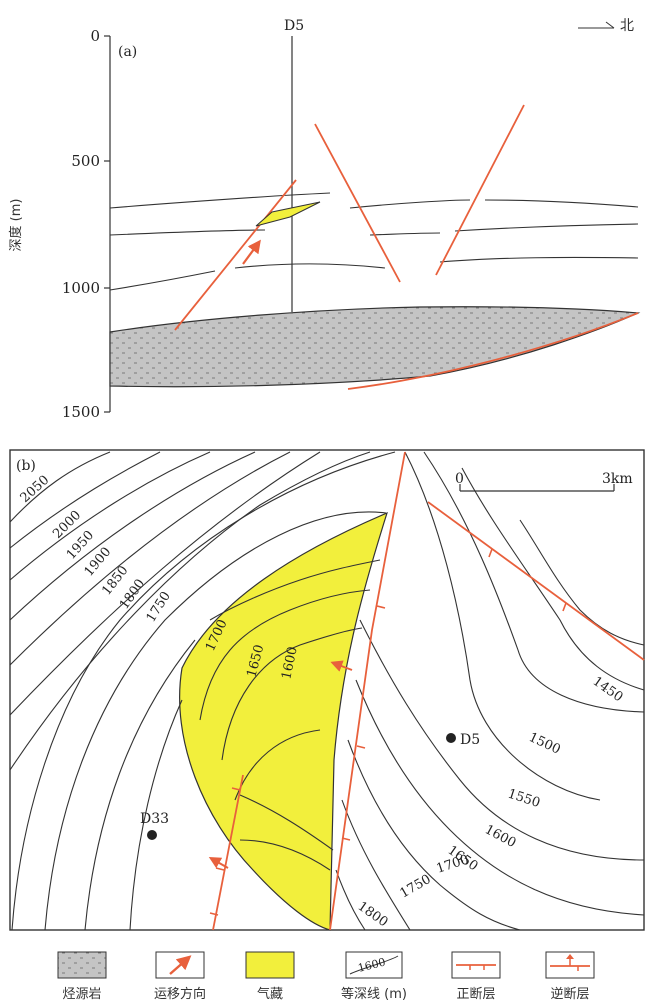  I want to click on fault-a-right, so click(480, 190).